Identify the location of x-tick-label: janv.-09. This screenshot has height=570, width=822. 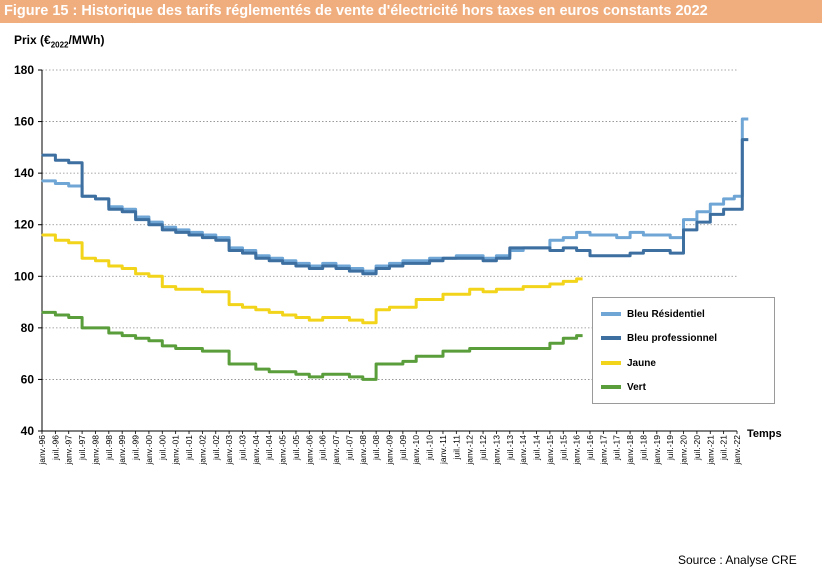
(390, 450).